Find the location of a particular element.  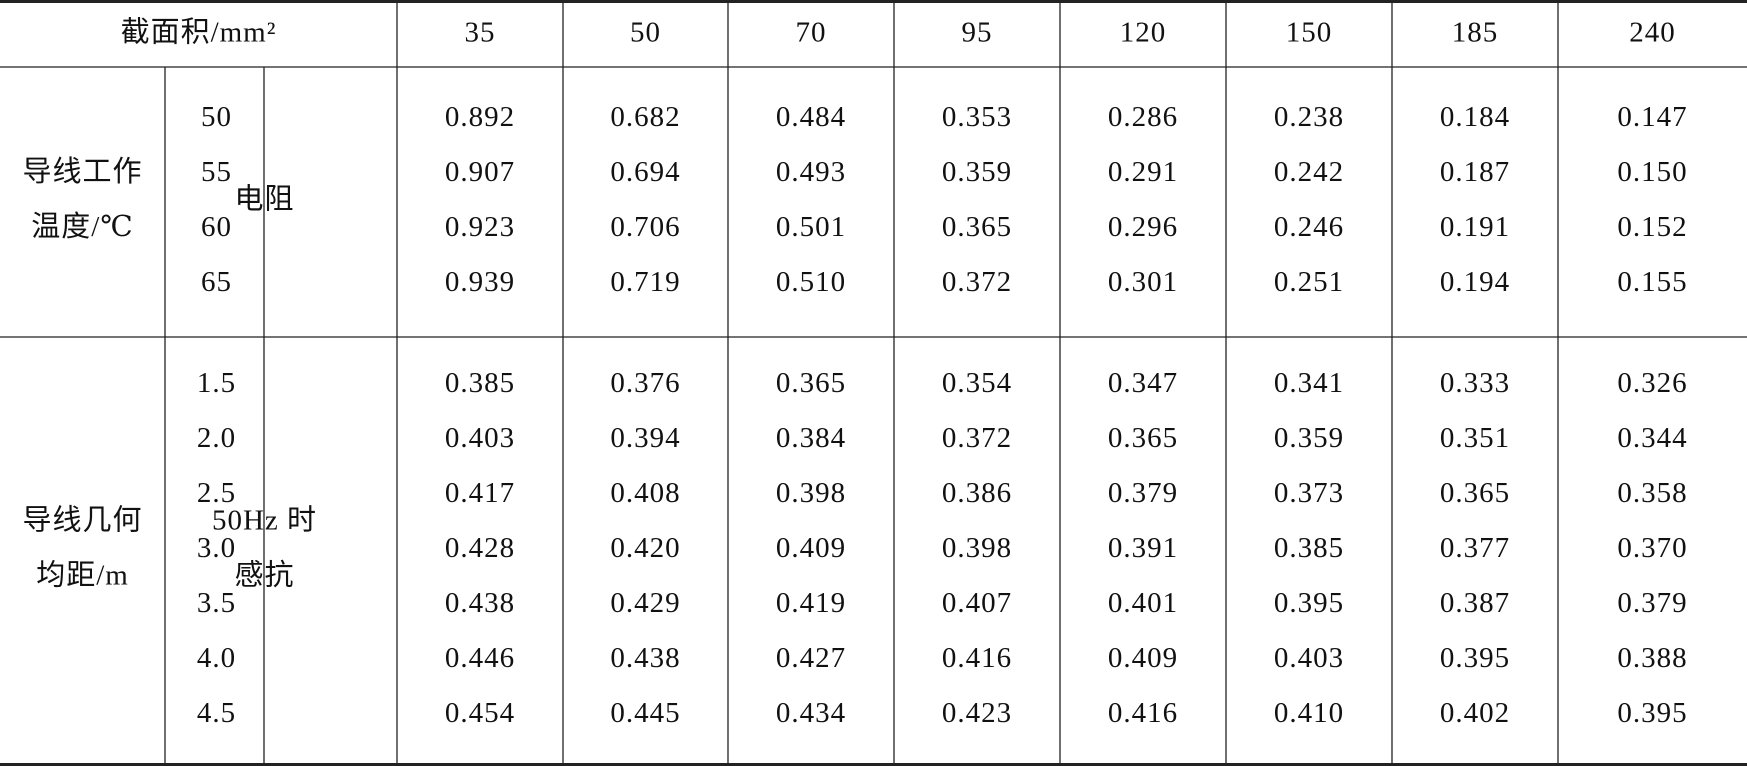

value-cell: 0.423 is located at coordinates (977, 713).